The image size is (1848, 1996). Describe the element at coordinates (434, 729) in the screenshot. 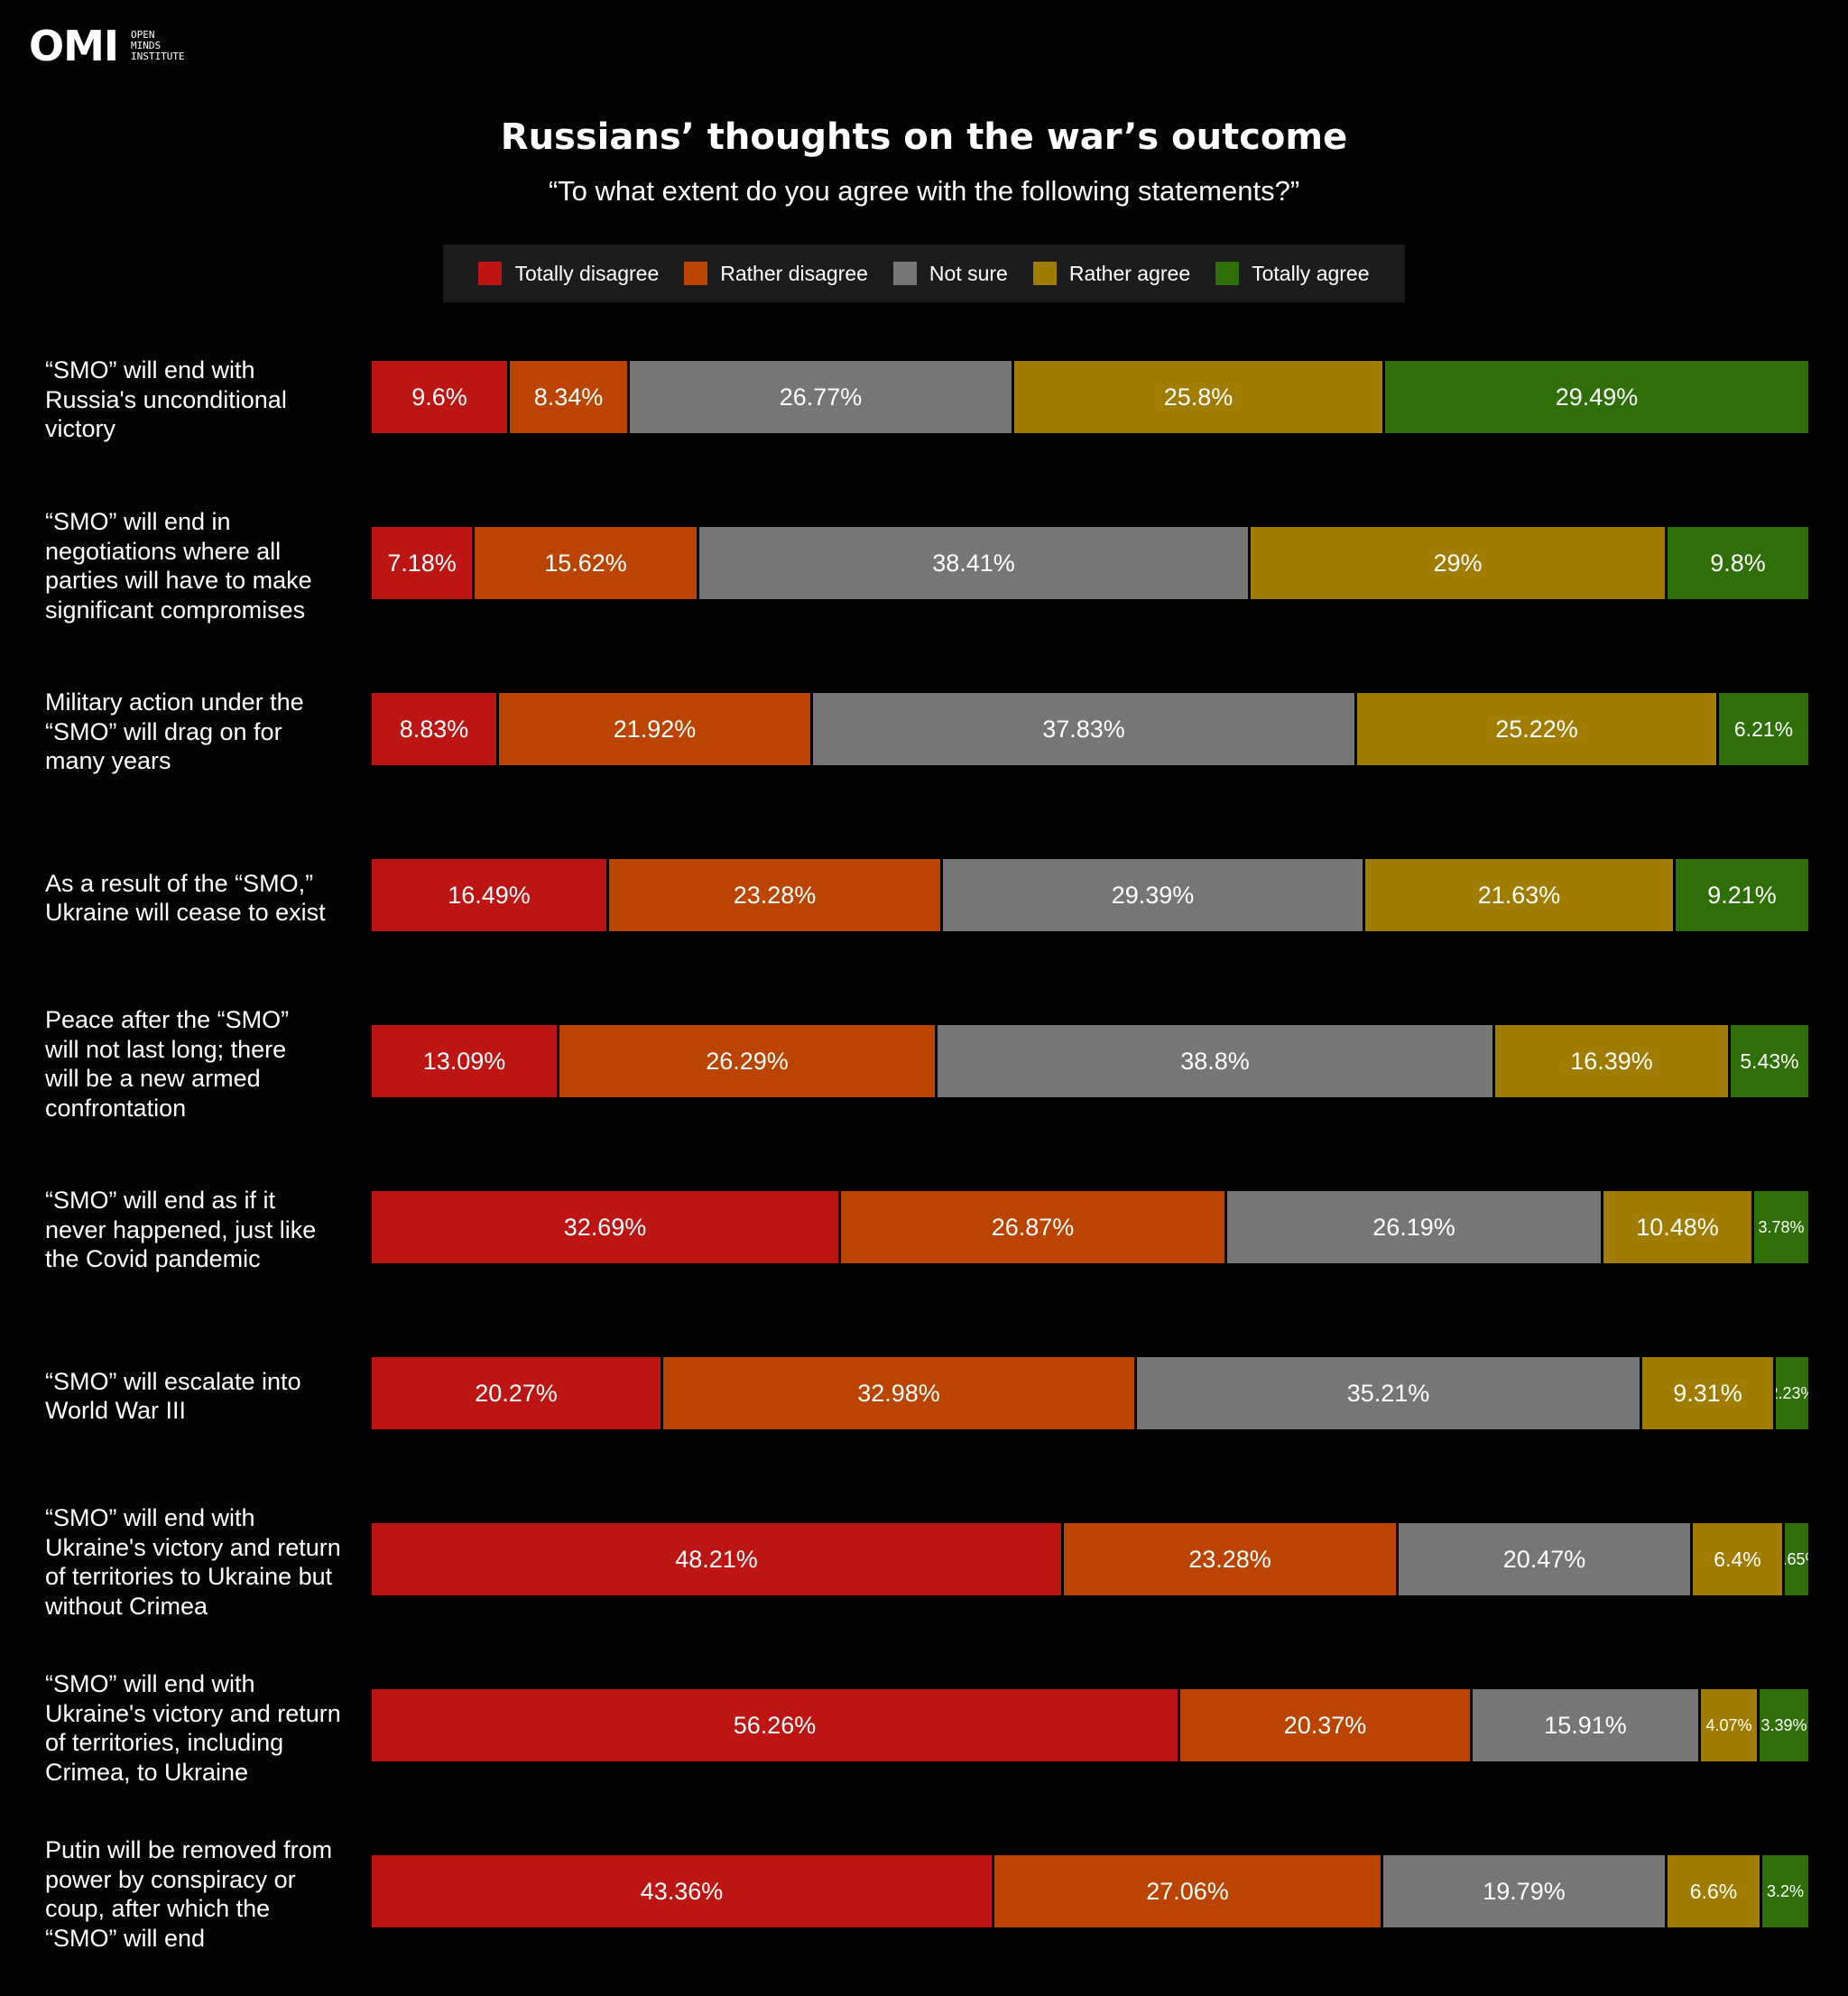

I see `data-label: 8.83%` at that location.